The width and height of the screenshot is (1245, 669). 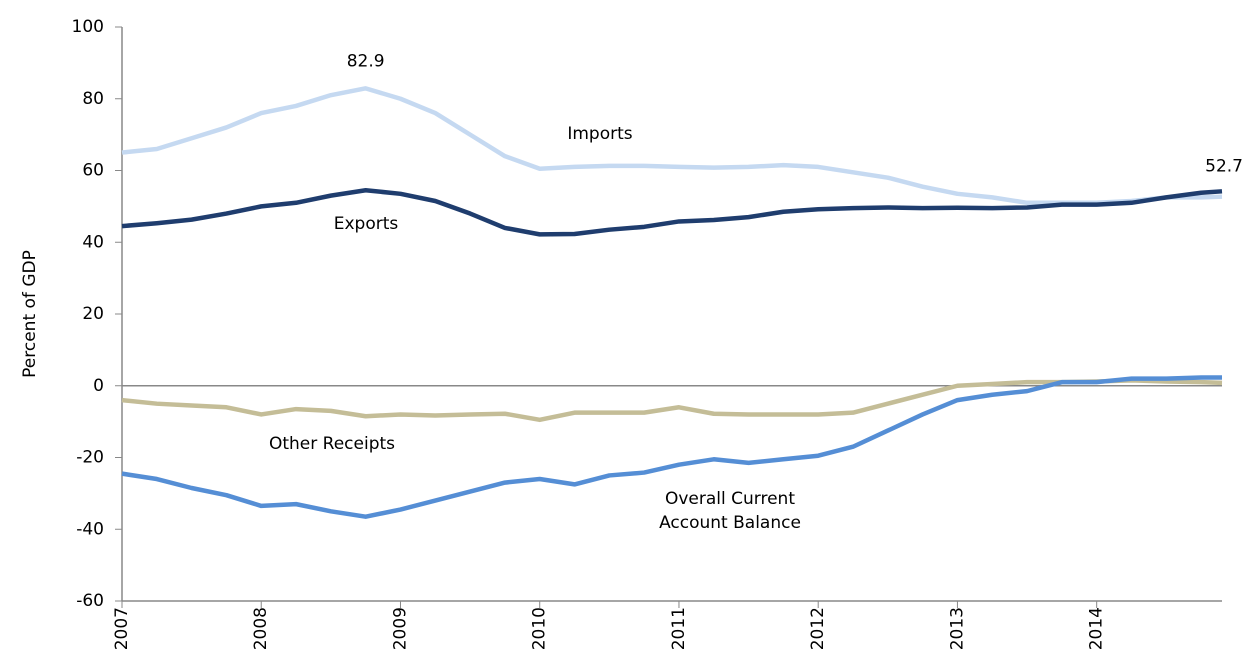 What do you see at coordinates (730, 511) in the screenshot?
I see `series-label: Overall Current Account Balance` at bounding box center [730, 511].